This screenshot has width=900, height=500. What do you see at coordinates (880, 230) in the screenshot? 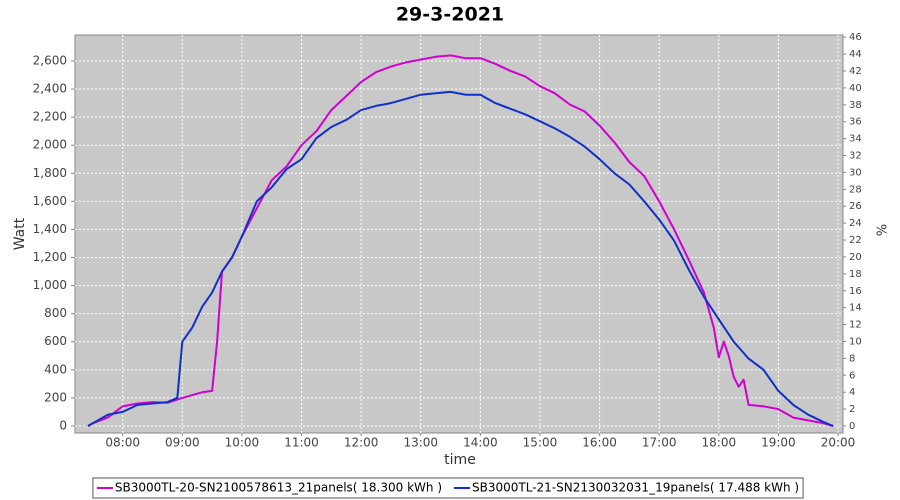
I see `y2-axis-label: %` at bounding box center [880, 230].